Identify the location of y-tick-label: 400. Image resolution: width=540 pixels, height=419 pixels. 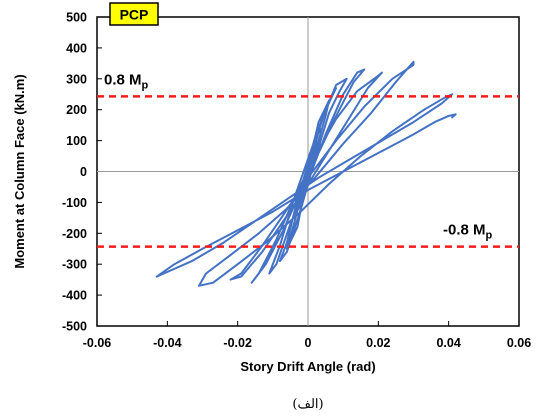
(76, 48).